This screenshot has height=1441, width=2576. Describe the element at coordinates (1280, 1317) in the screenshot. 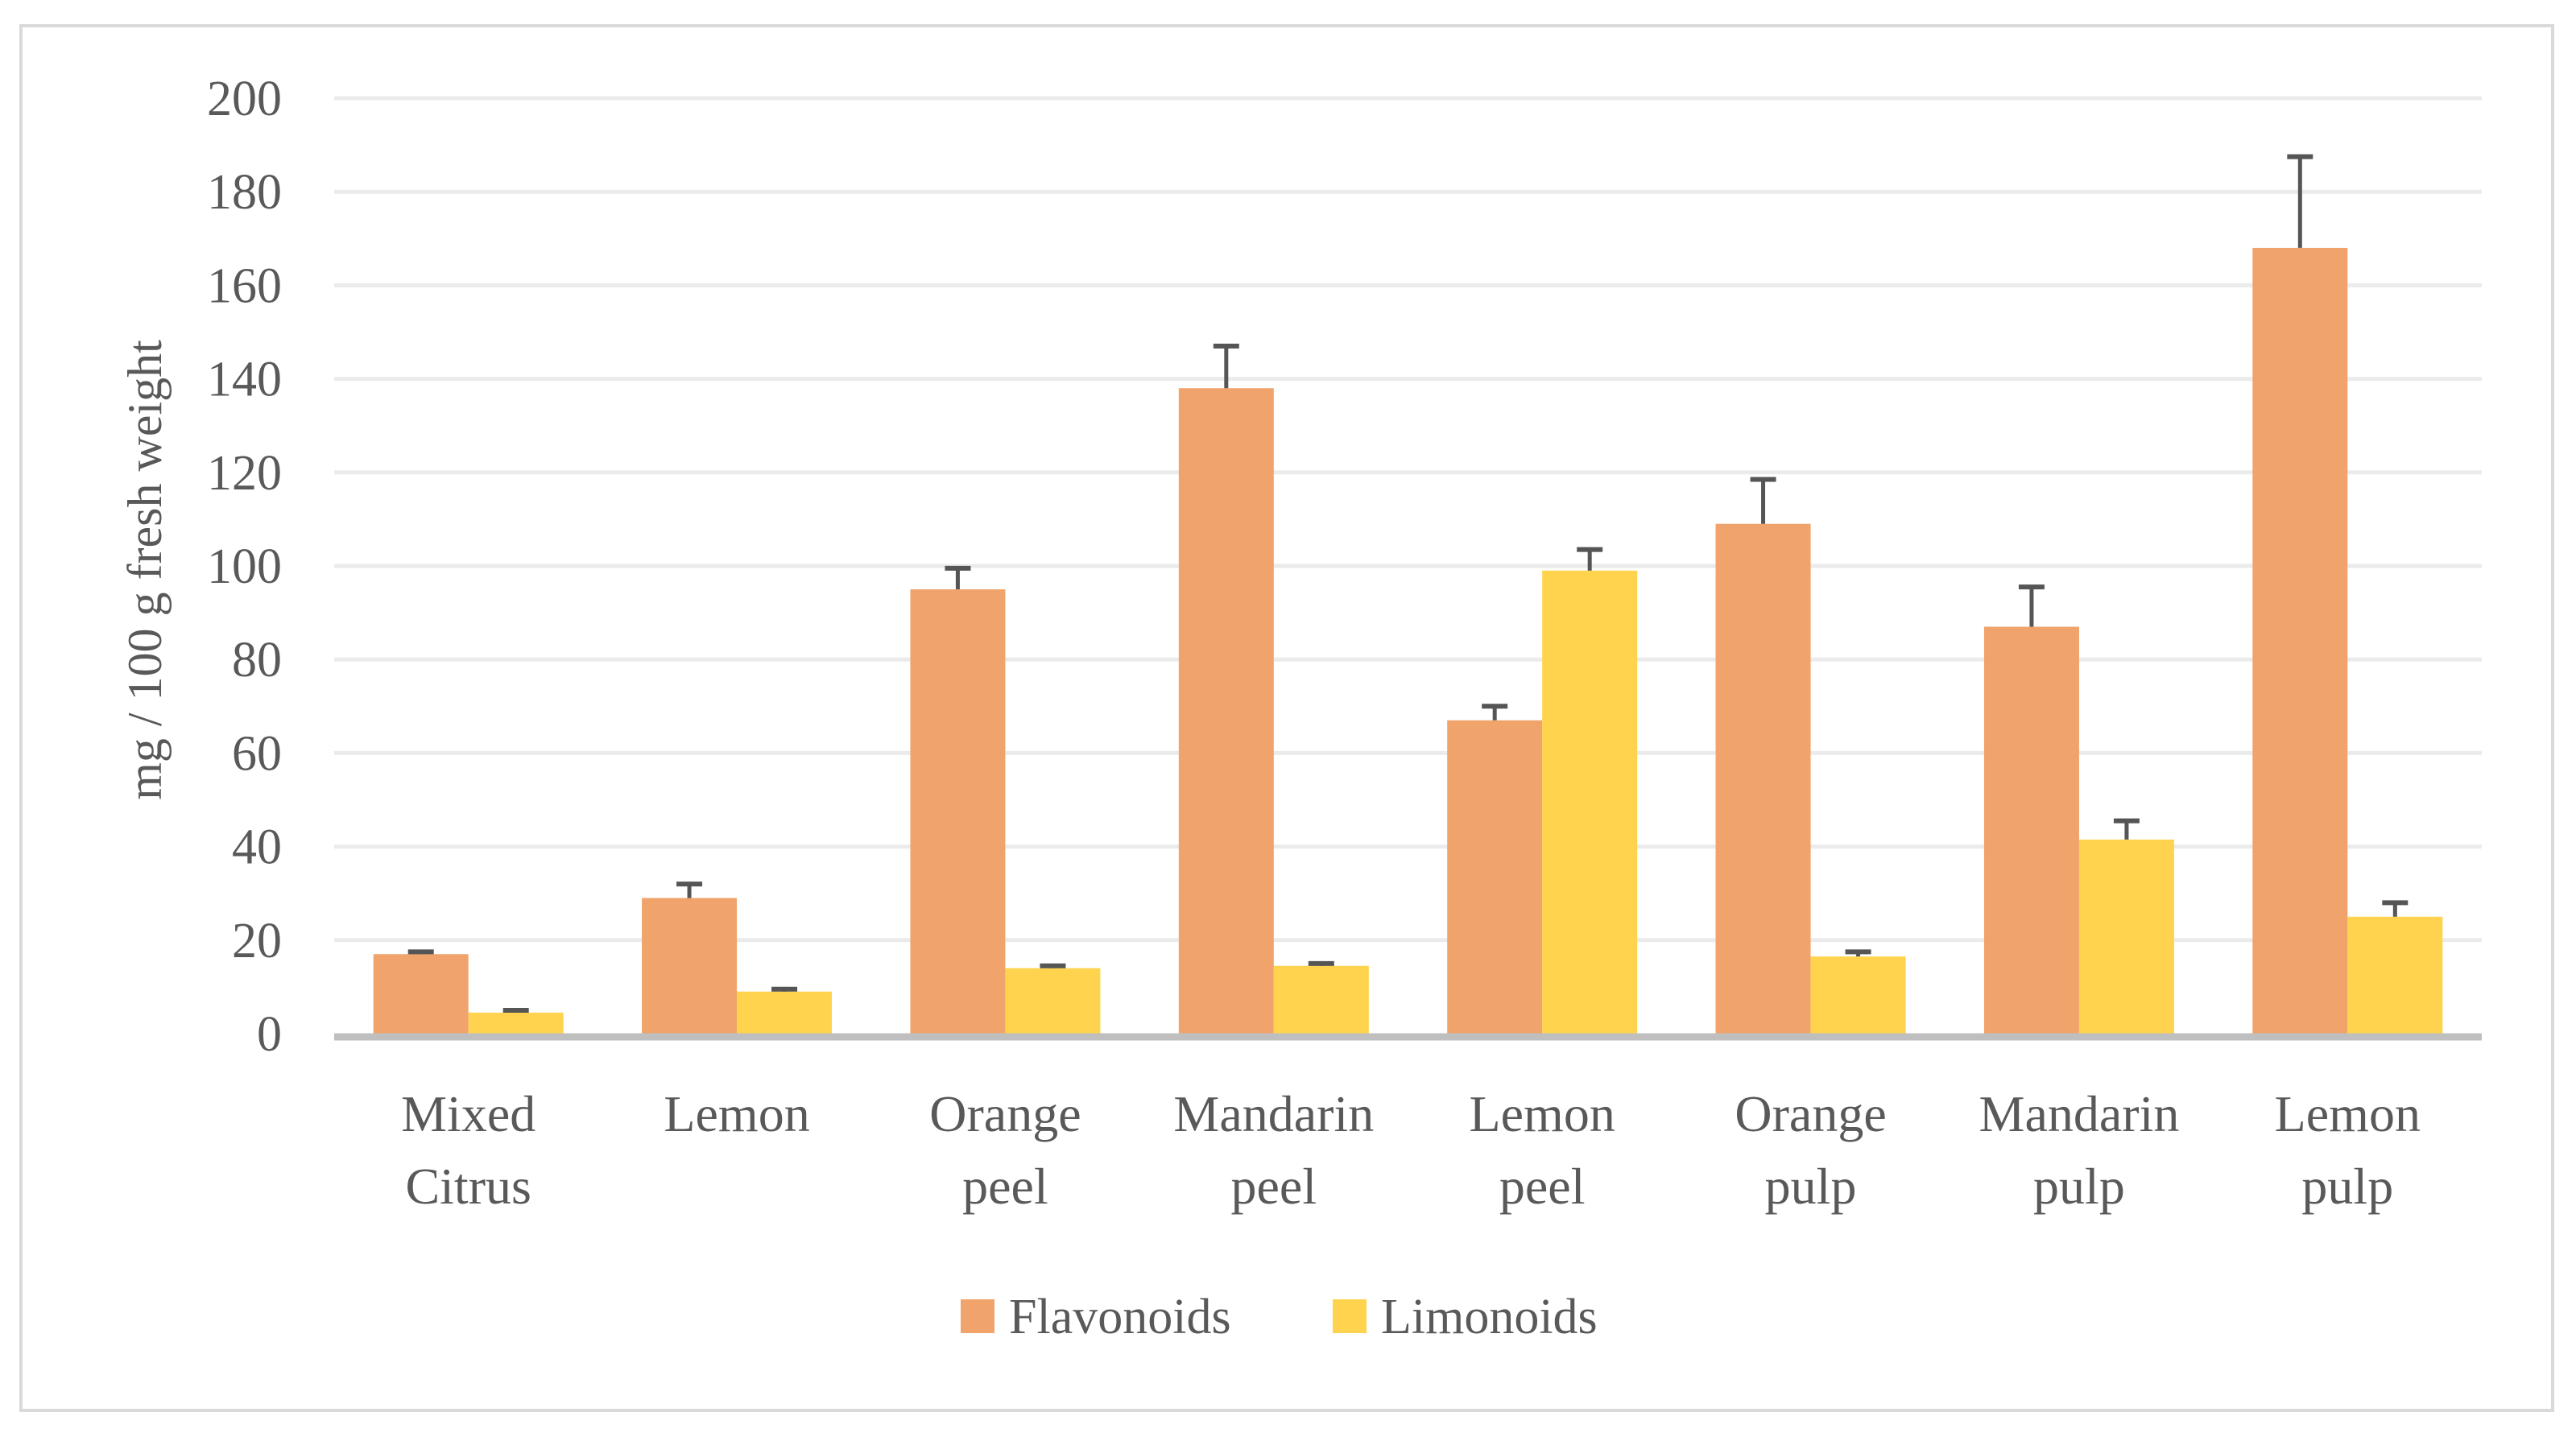

I see `legend: Flavonoids Limonoids` at that location.